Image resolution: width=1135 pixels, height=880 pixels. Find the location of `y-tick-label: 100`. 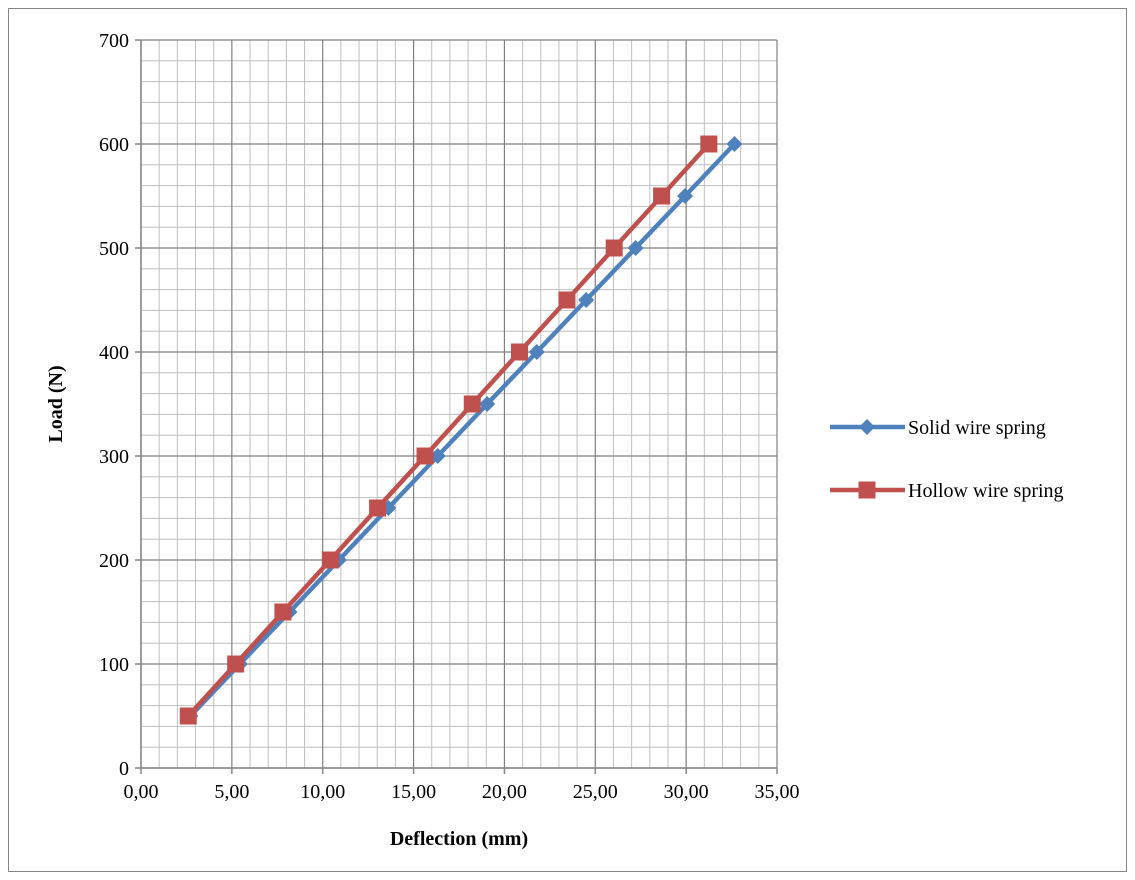

y-tick-label: 100 is located at coordinates (114, 665).